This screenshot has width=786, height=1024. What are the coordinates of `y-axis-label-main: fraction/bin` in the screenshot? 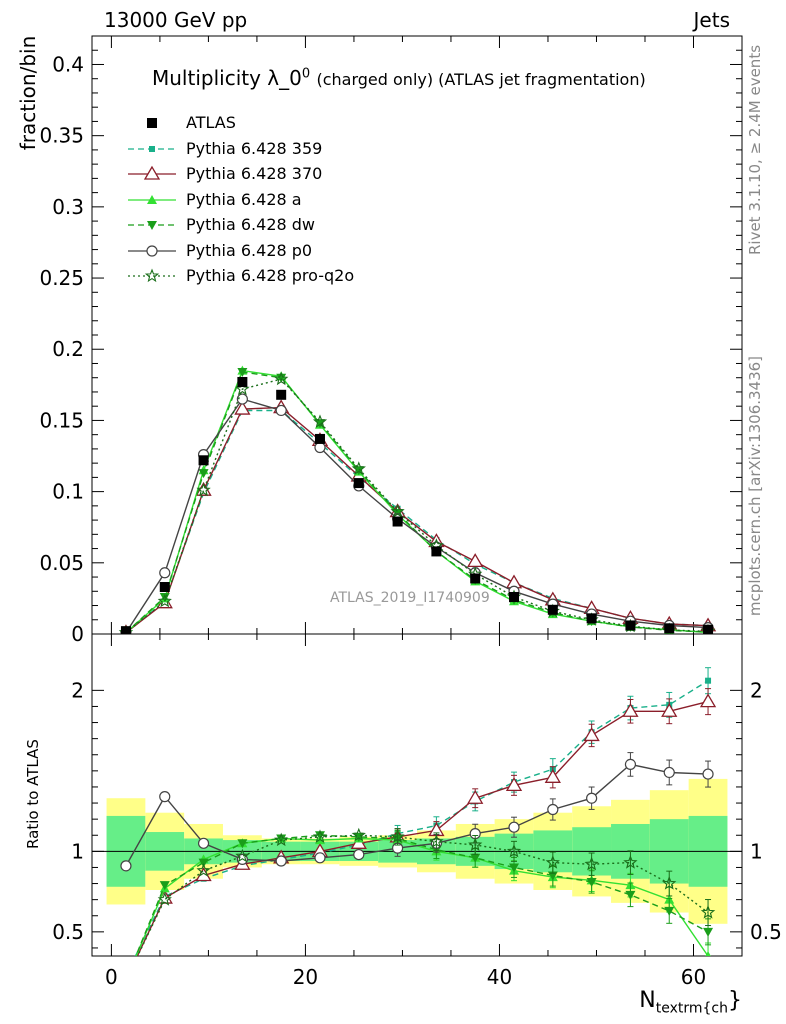 It's located at (28, 93).